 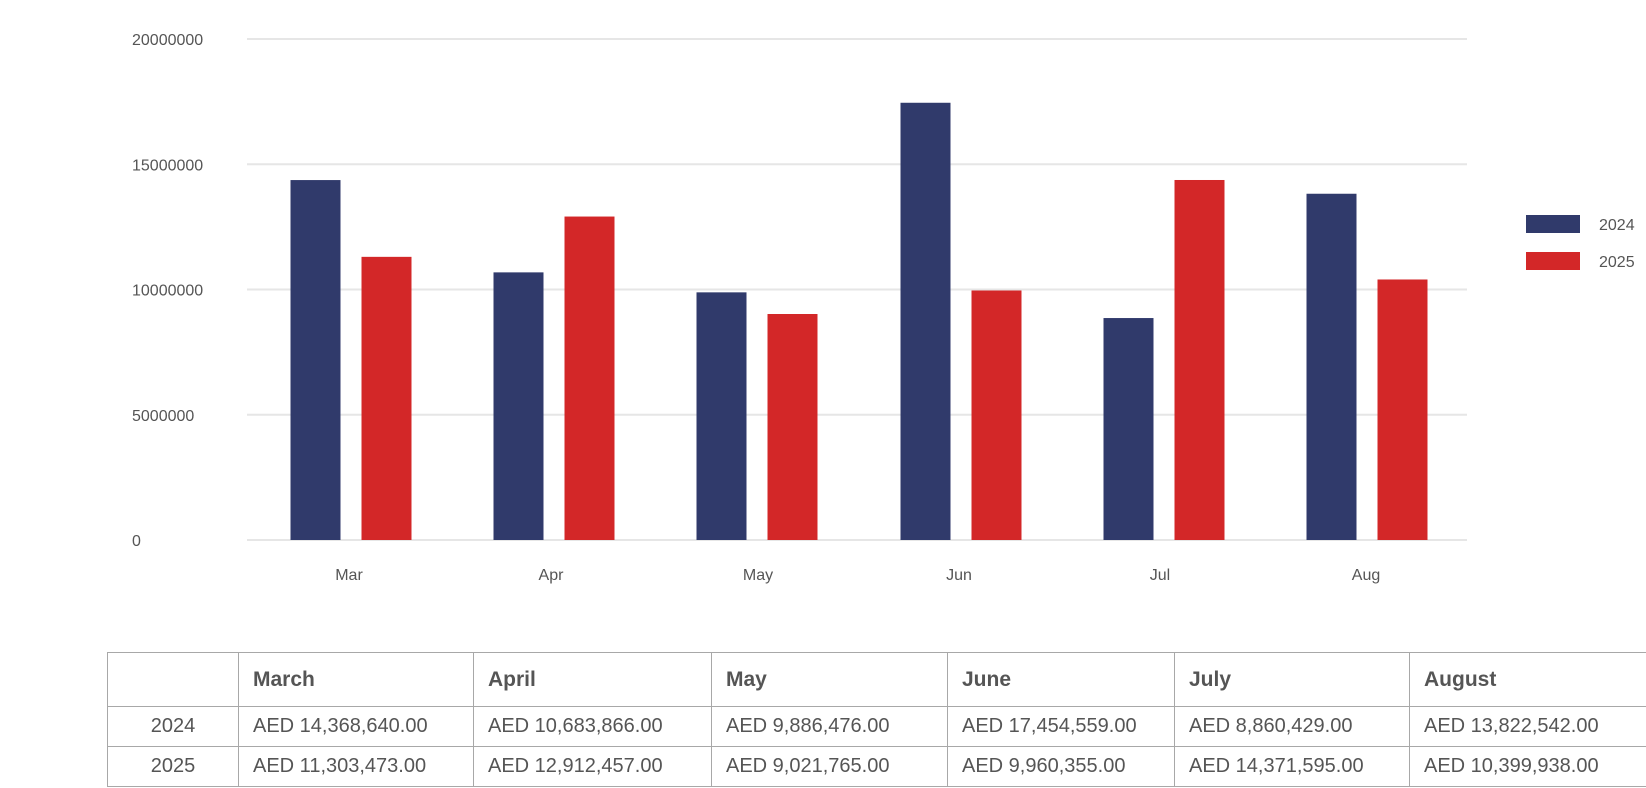 I want to click on table-header-empty, so click(x=173, y=679).